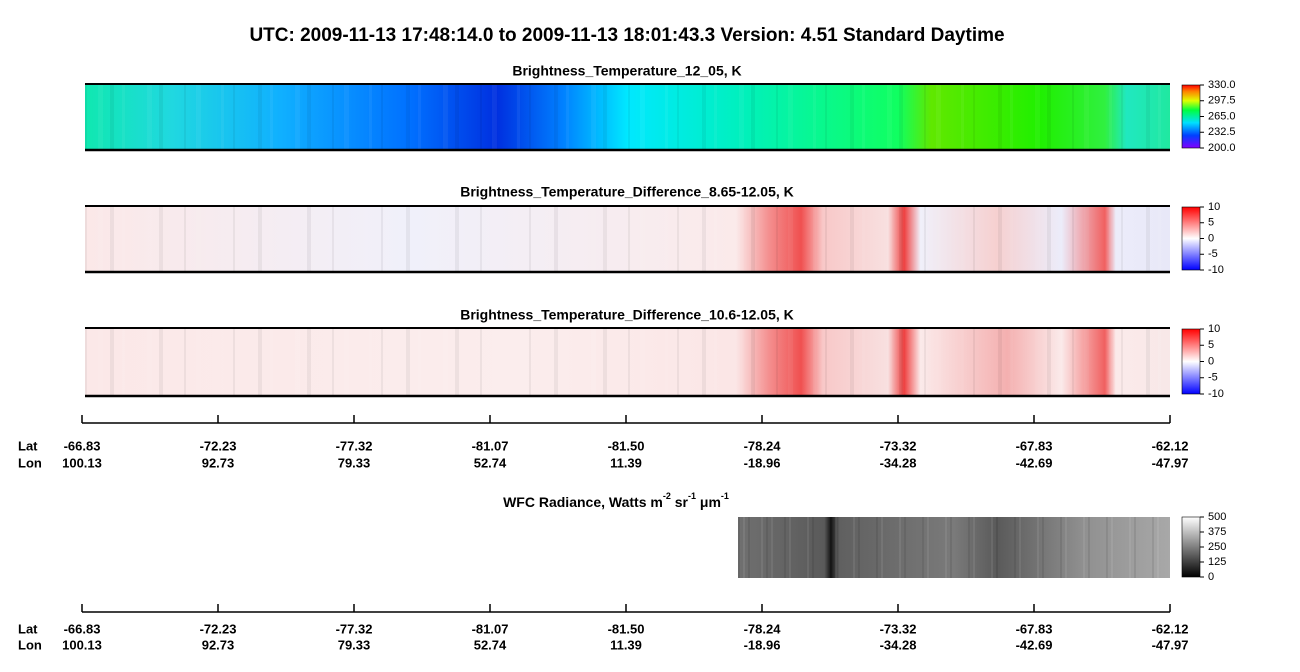  Describe the element at coordinates (1217, 532) in the screenshot. I see `colorbar-label: 375` at that location.